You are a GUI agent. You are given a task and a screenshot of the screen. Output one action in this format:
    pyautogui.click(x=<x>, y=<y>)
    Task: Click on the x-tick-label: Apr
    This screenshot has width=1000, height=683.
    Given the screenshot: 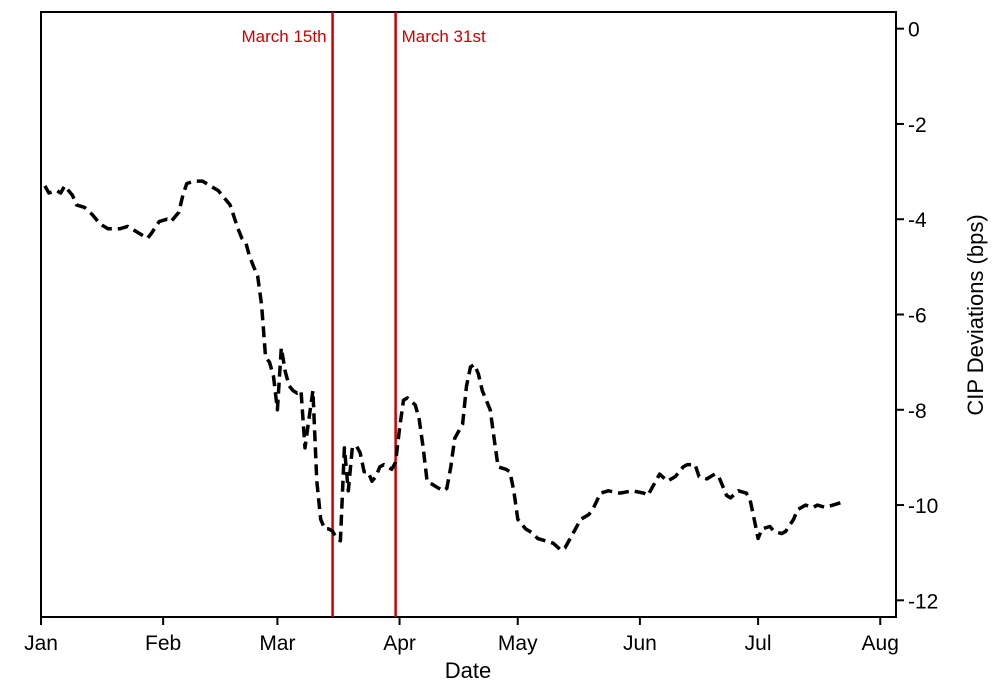 What is the action you would take?
    pyautogui.click(x=399, y=643)
    